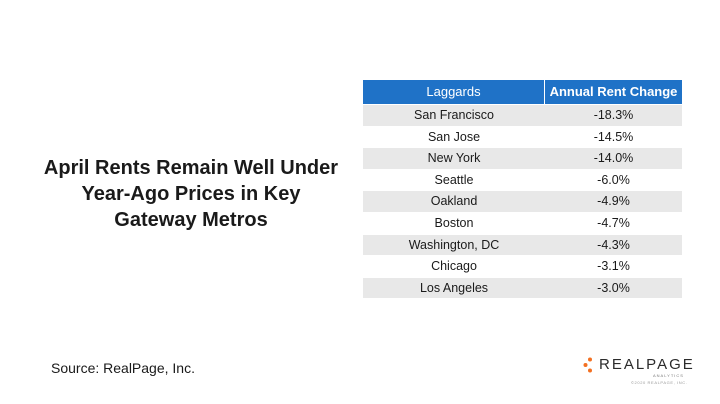  I want to click on metro-name-cell: Oakland, so click(454, 201).